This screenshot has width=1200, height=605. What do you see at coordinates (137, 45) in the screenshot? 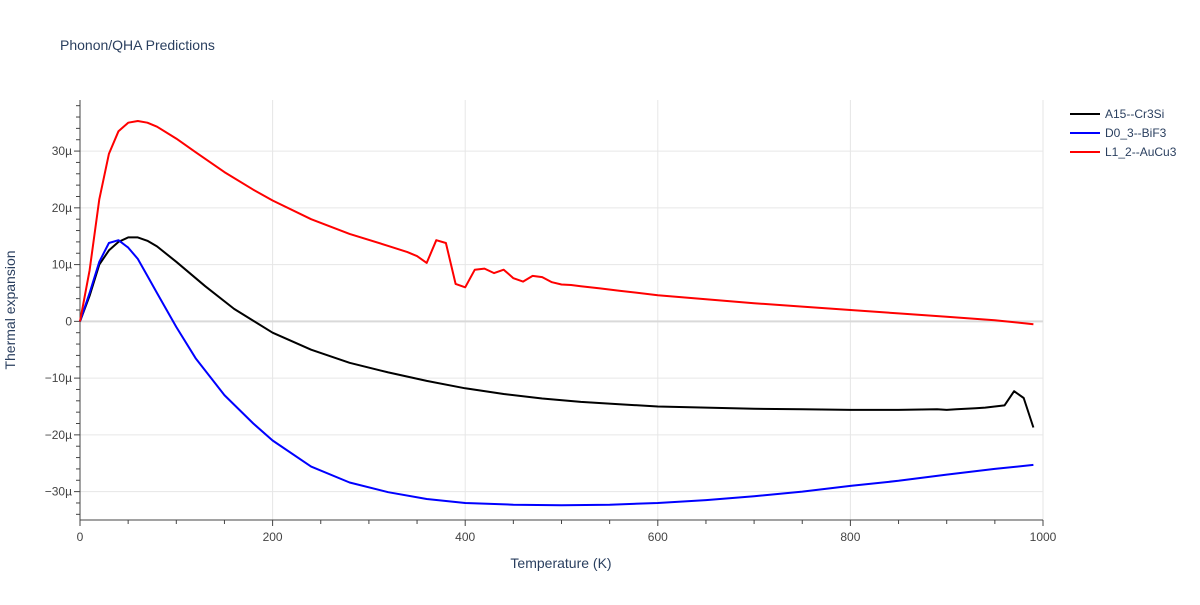
I see `chart-title: Phonon/QHA Predictions` at bounding box center [137, 45].